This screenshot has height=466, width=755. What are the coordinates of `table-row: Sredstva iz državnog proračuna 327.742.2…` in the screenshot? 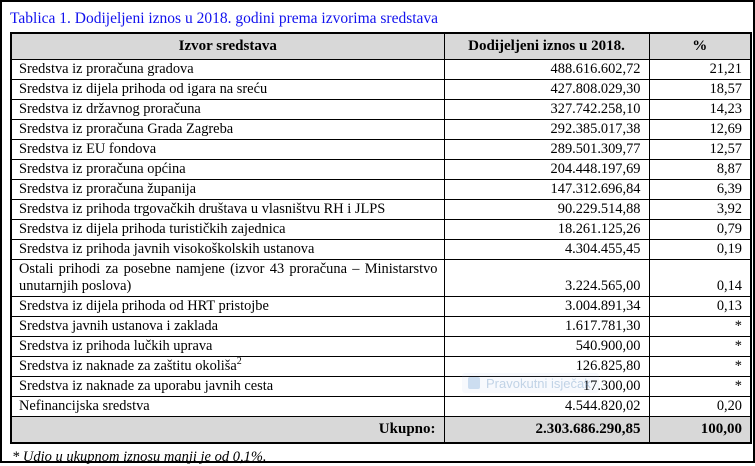 It's located at (381, 109).